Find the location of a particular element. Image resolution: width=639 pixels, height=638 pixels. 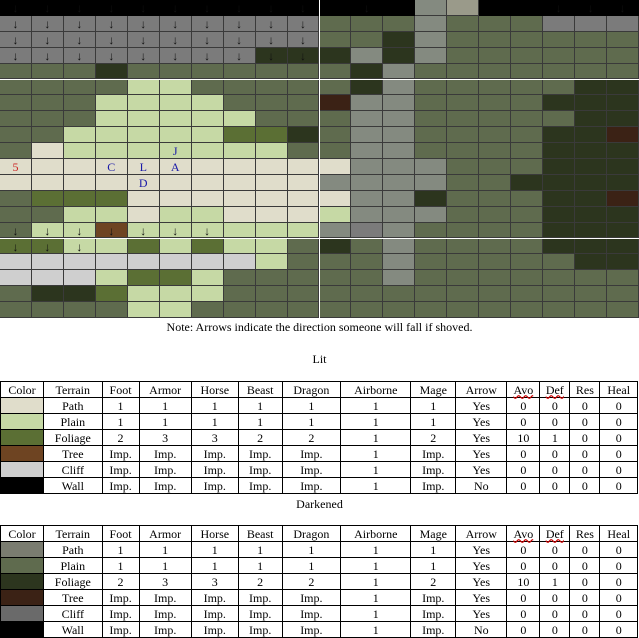

table-row: Foliage 2 3 3 2 2 1 2 Yes 10 1 0 0 is located at coordinates (319, 581).